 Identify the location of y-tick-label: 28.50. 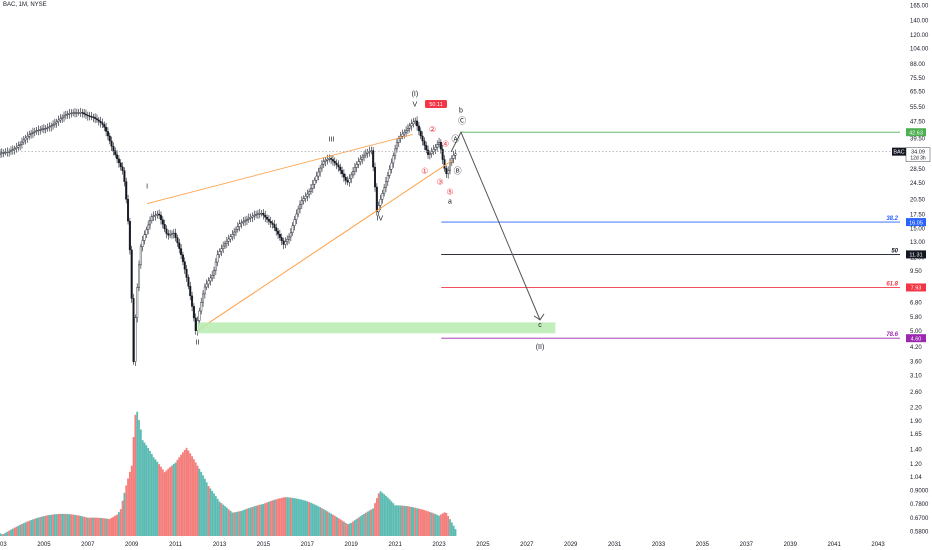
(918, 170).